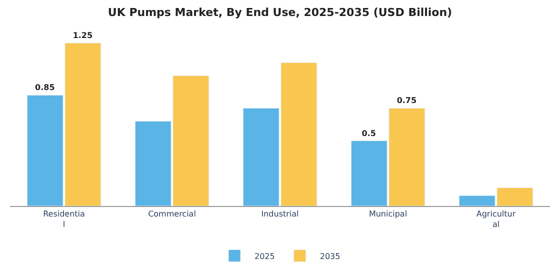 This screenshot has width=560, height=280. I want to click on legend-label: 2025, so click(264, 256).